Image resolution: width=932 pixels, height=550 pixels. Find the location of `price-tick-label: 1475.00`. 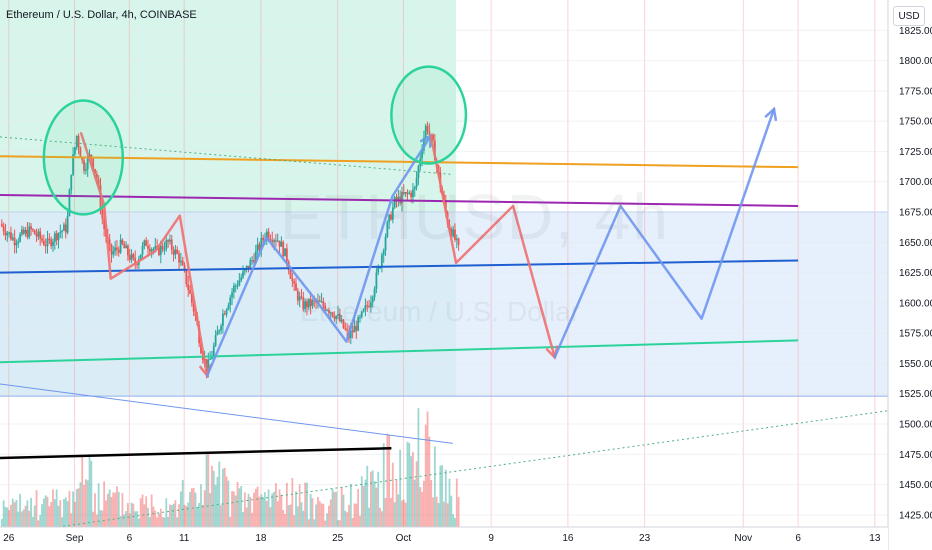

price-tick-label: 1475.00 is located at coordinates (915, 455).